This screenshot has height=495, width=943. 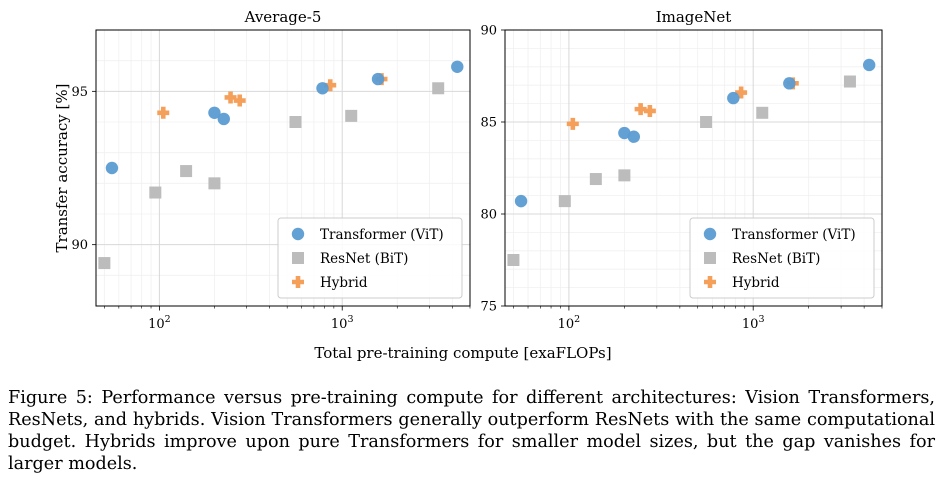 I want to click on y-tick-label: 80, so click(x=488, y=215).